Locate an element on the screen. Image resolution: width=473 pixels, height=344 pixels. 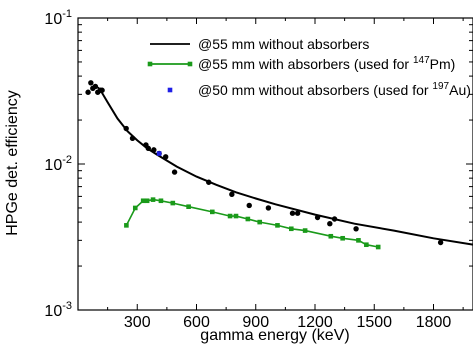
y-axis-label: HPGe det. efficiency is located at coordinates (12, 163).